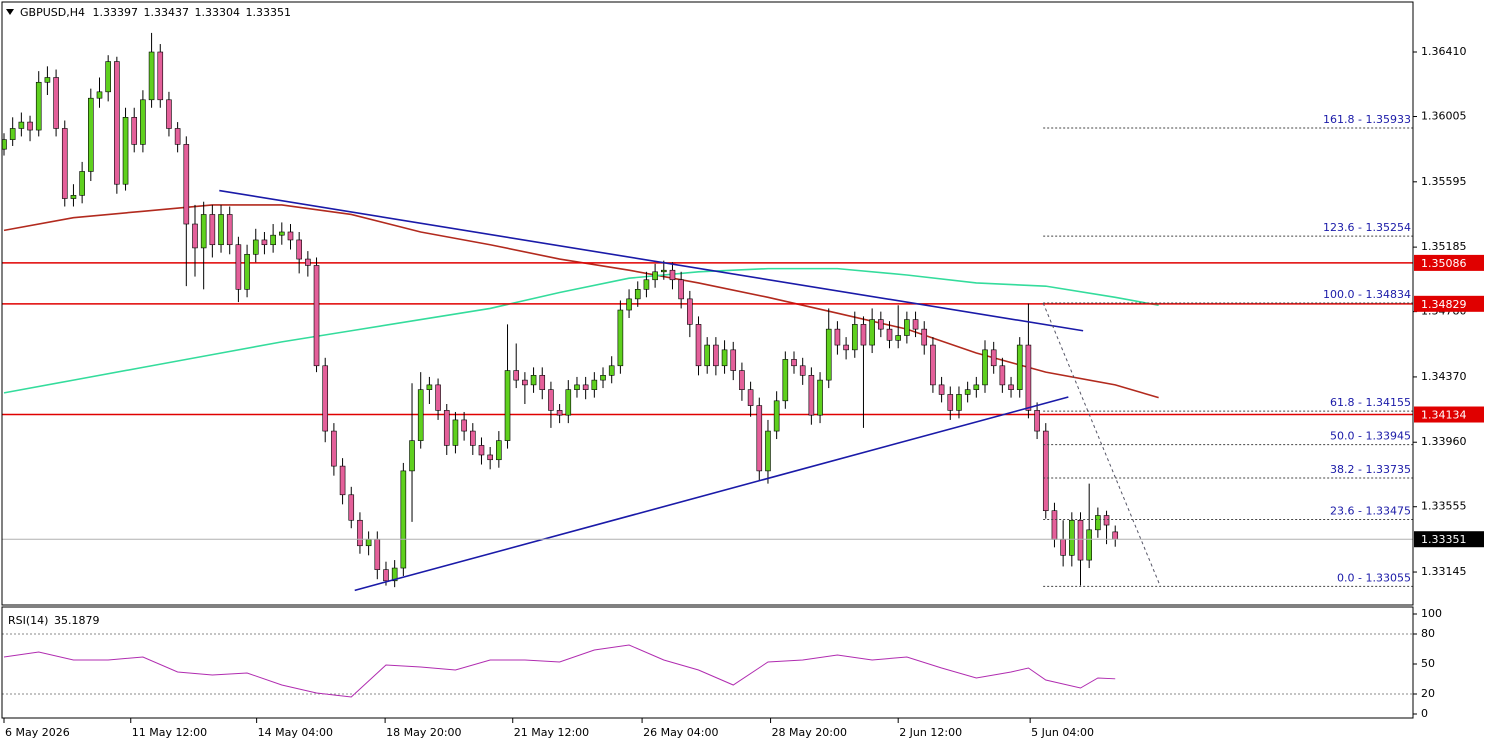 The height and width of the screenshot is (751, 1485). I want to click on fib-label: 123.6 - 1.35254, so click(1367, 227).